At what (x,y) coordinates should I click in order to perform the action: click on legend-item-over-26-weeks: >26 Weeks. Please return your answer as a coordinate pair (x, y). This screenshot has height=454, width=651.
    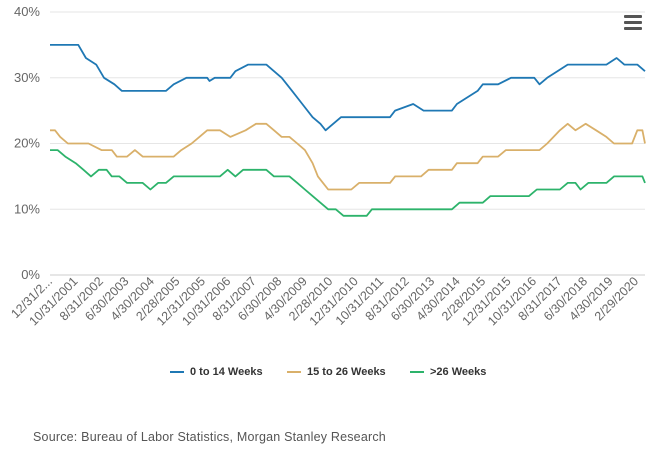
    Looking at the image, I should click on (448, 372).